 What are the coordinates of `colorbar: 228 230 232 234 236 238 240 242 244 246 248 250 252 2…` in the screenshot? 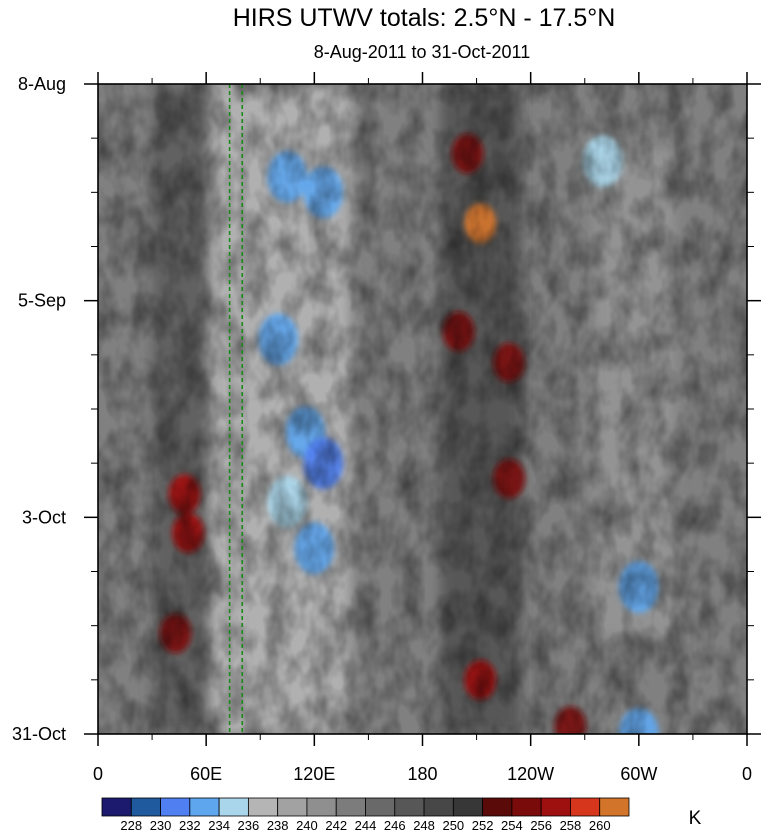 It's located at (365, 815).